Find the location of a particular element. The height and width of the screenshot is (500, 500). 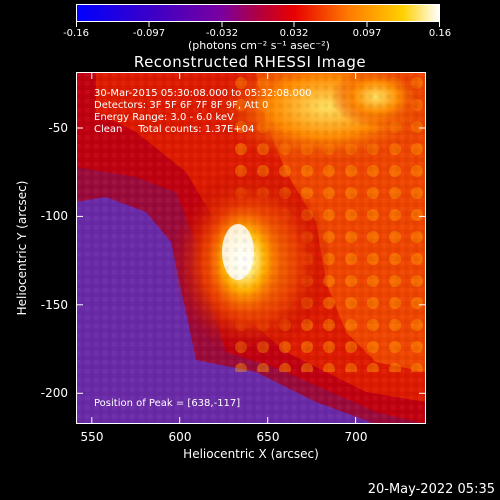

x-tick-label: 650 is located at coordinates (268, 437).